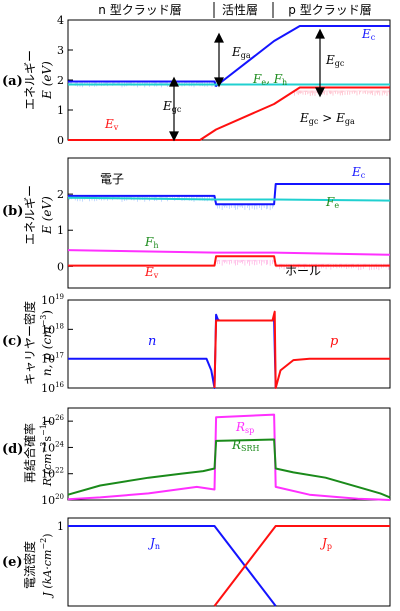 The image size is (400, 611). I want to click on a-arrows, so click(247, 85).